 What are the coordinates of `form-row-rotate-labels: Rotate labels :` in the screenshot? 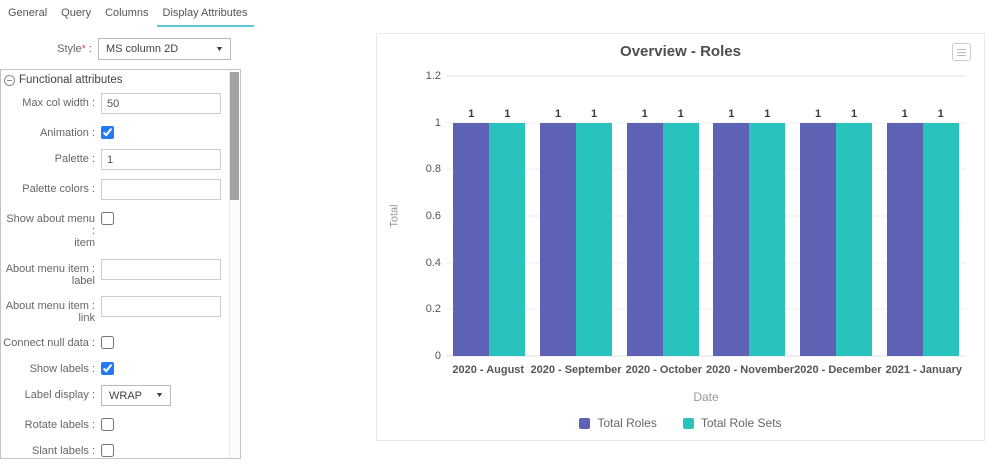 It's located at (114, 423).